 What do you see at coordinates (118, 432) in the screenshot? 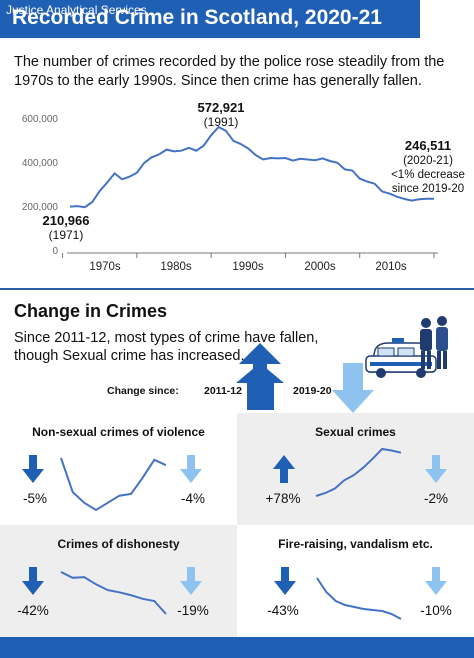
I see `panel-title: Non-sexual crimes of violence` at bounding box center [118, 432].